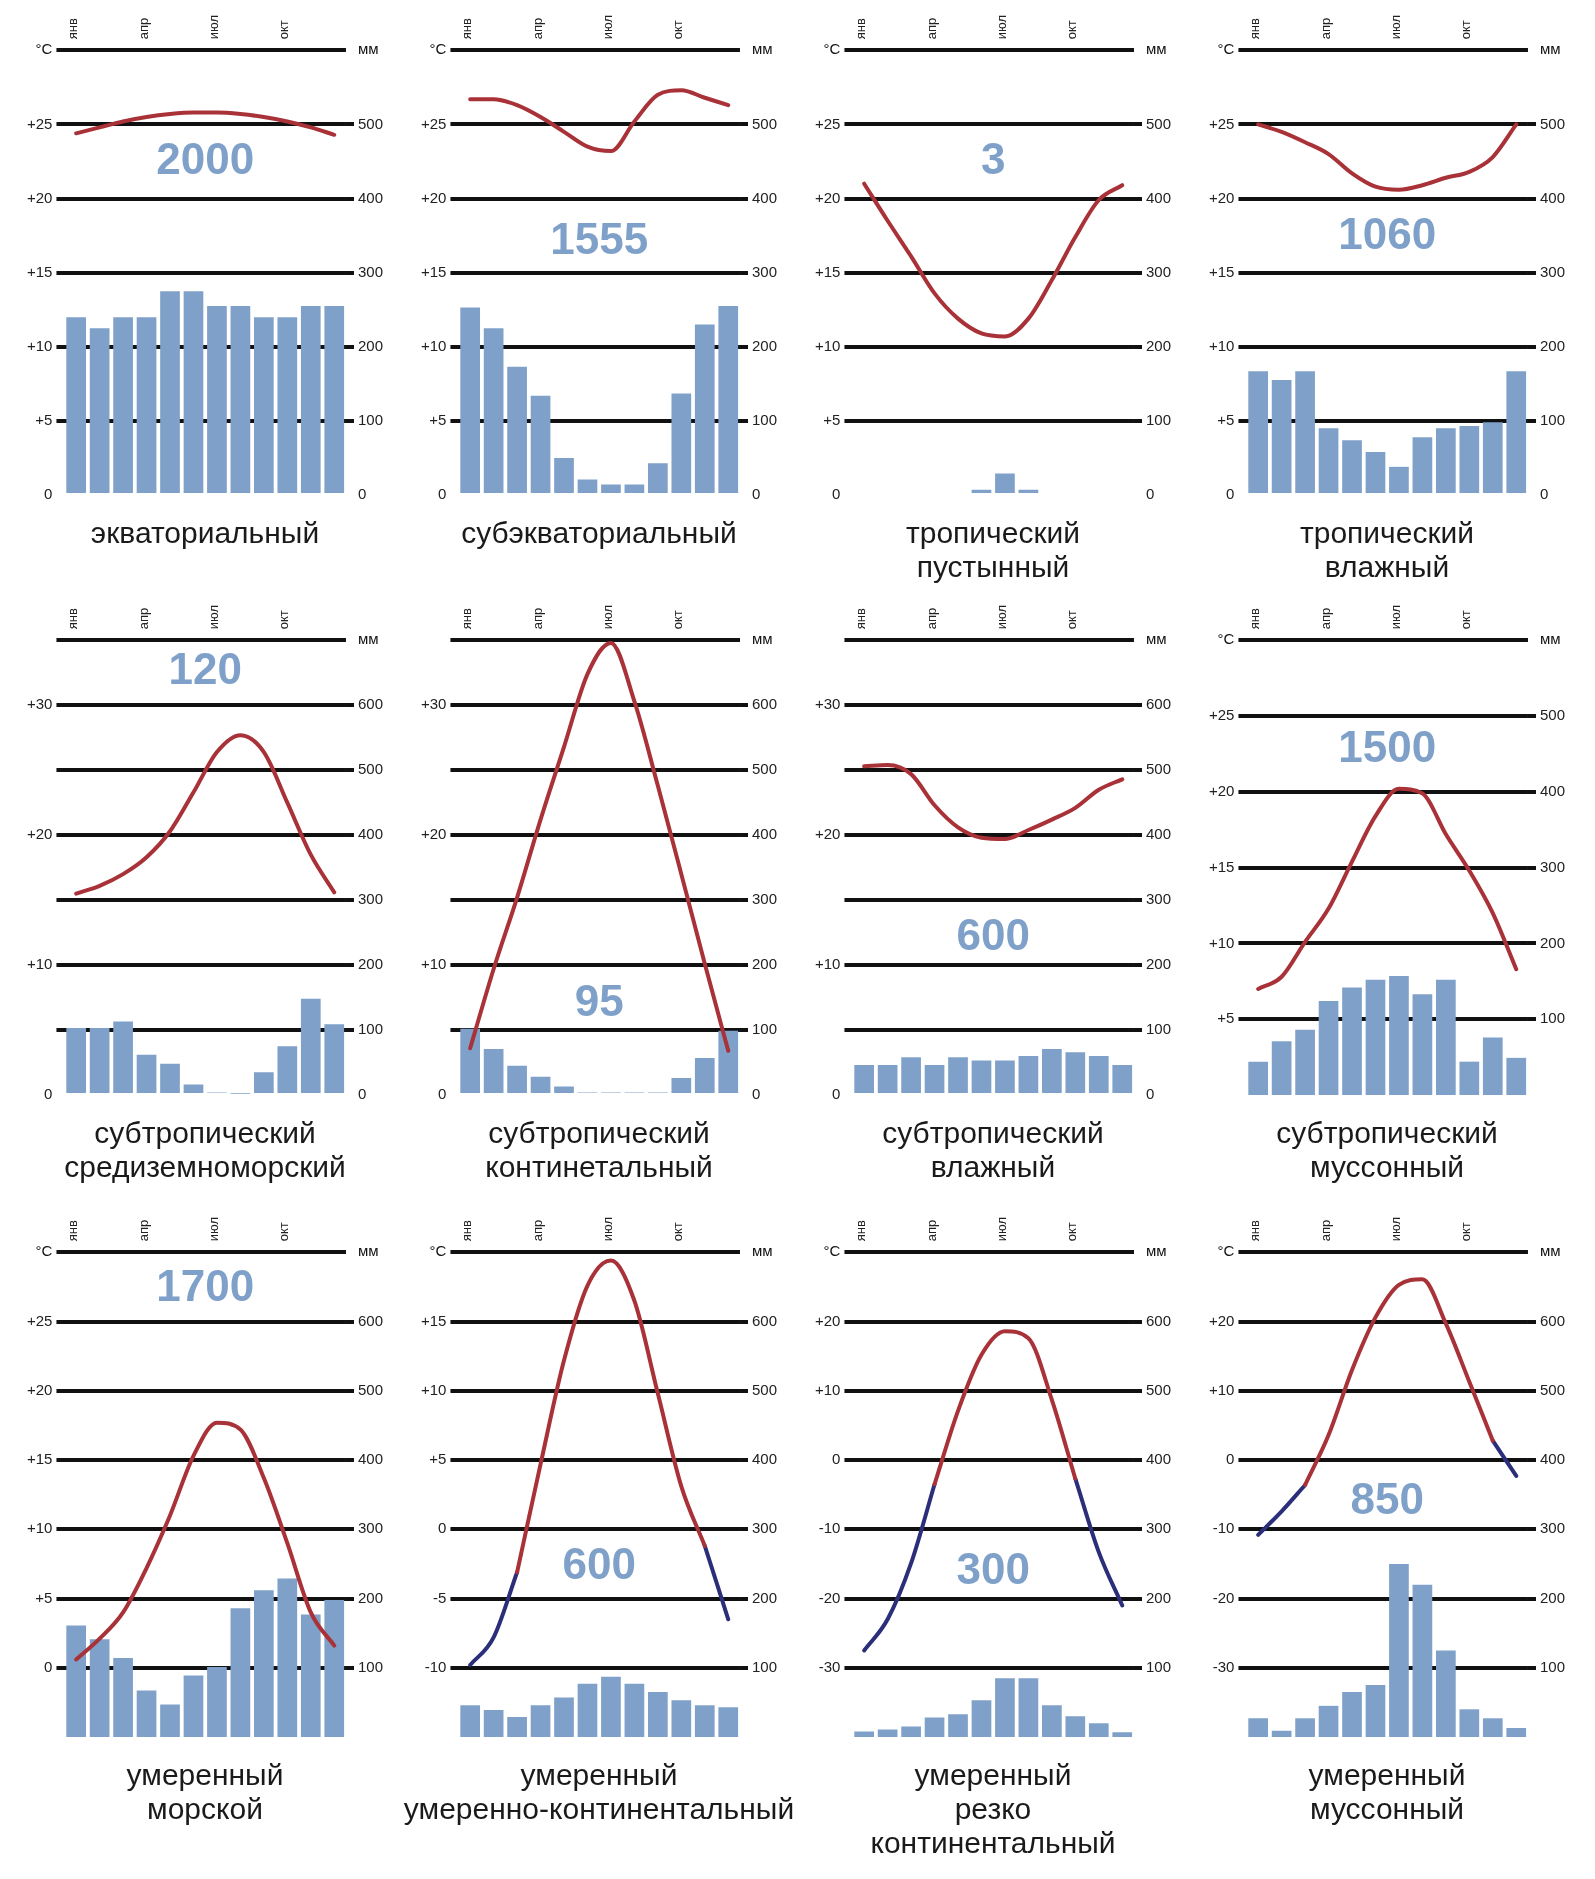 This screenshot has width=1595, height=1879. Describe the element at coordinates (1387, 1499) in the screenshot. I see `annotation: 850` at that location.